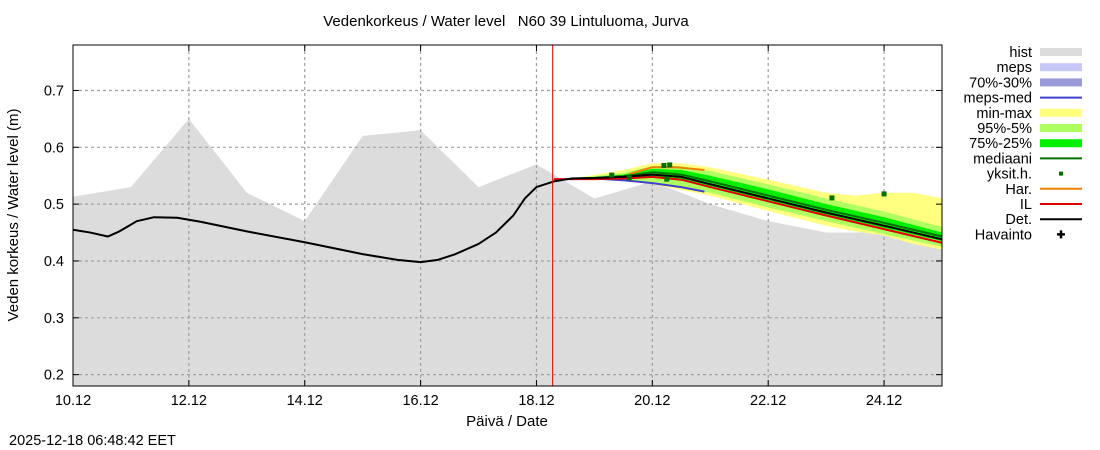 The height and width of the screenshot is (450, 1100). Describe the element at coordinates (884, 401) in the screenshot. I see `x-tick-label: 24.12` at that location.